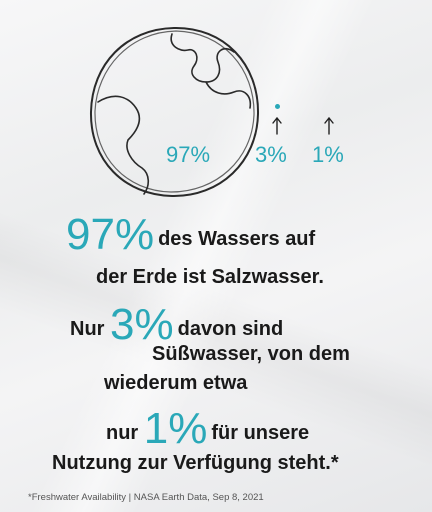 Image resolution: width=432 pixels, height=512 pixels. I want to click on big-percent-1: 1%, so click(175, 428).